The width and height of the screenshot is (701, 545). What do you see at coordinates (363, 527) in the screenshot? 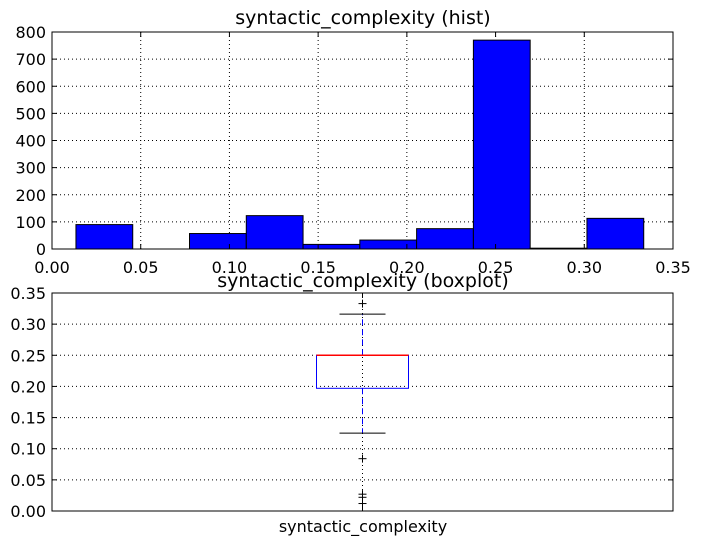
I see `boxplot-category-label: syntactic_complexity` at bounding box center [363, 527].